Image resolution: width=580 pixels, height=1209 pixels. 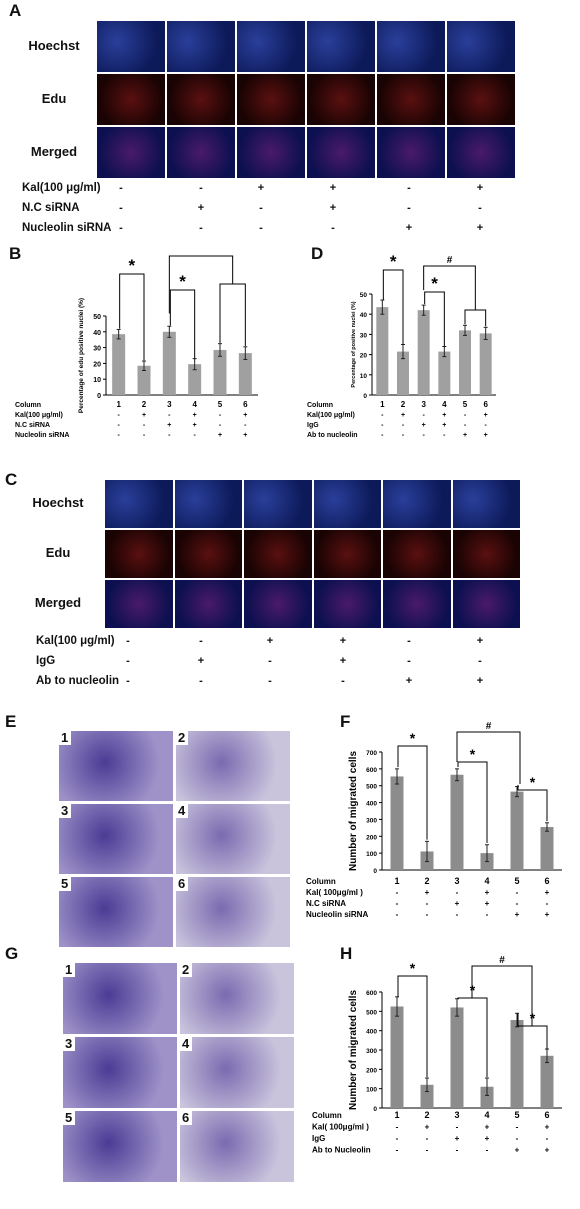 What do you see at coordinates (364, 356) in the screenshot?
I see `y-tick-label: 20` at bounding box center [364, 356].